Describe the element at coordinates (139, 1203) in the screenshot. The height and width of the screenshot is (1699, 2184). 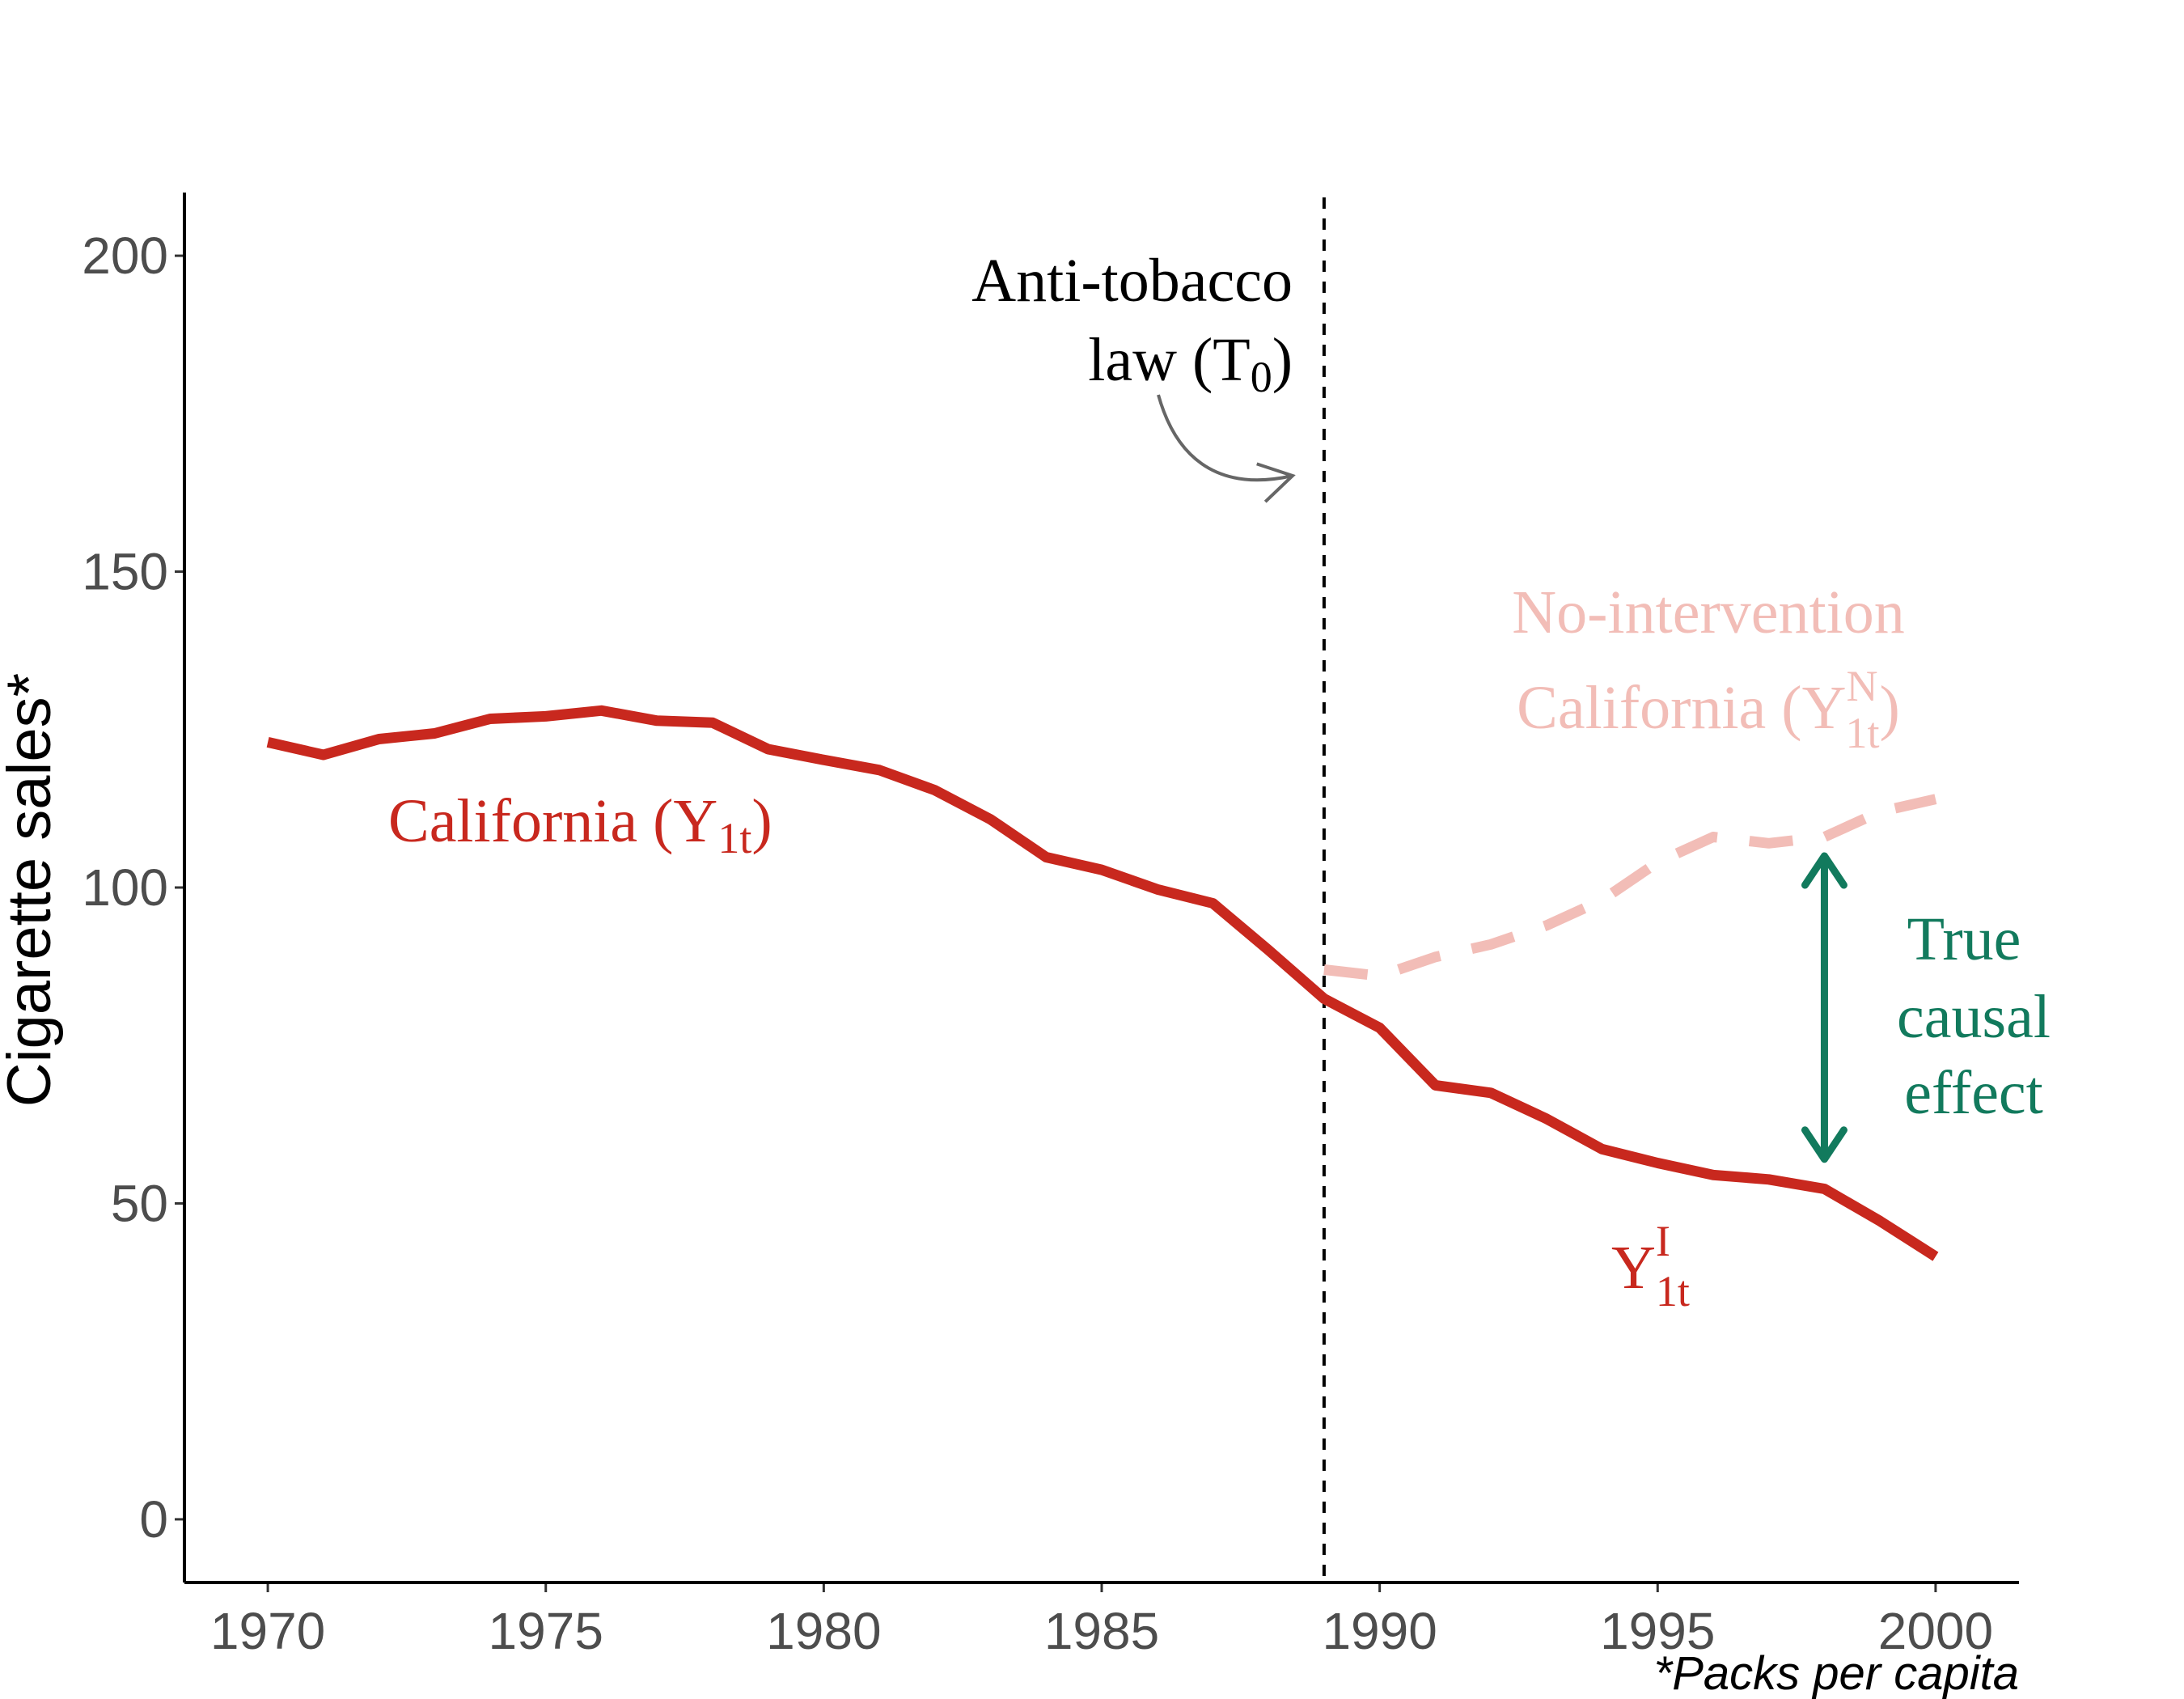
I see `y-tick-label: 50` at that location.